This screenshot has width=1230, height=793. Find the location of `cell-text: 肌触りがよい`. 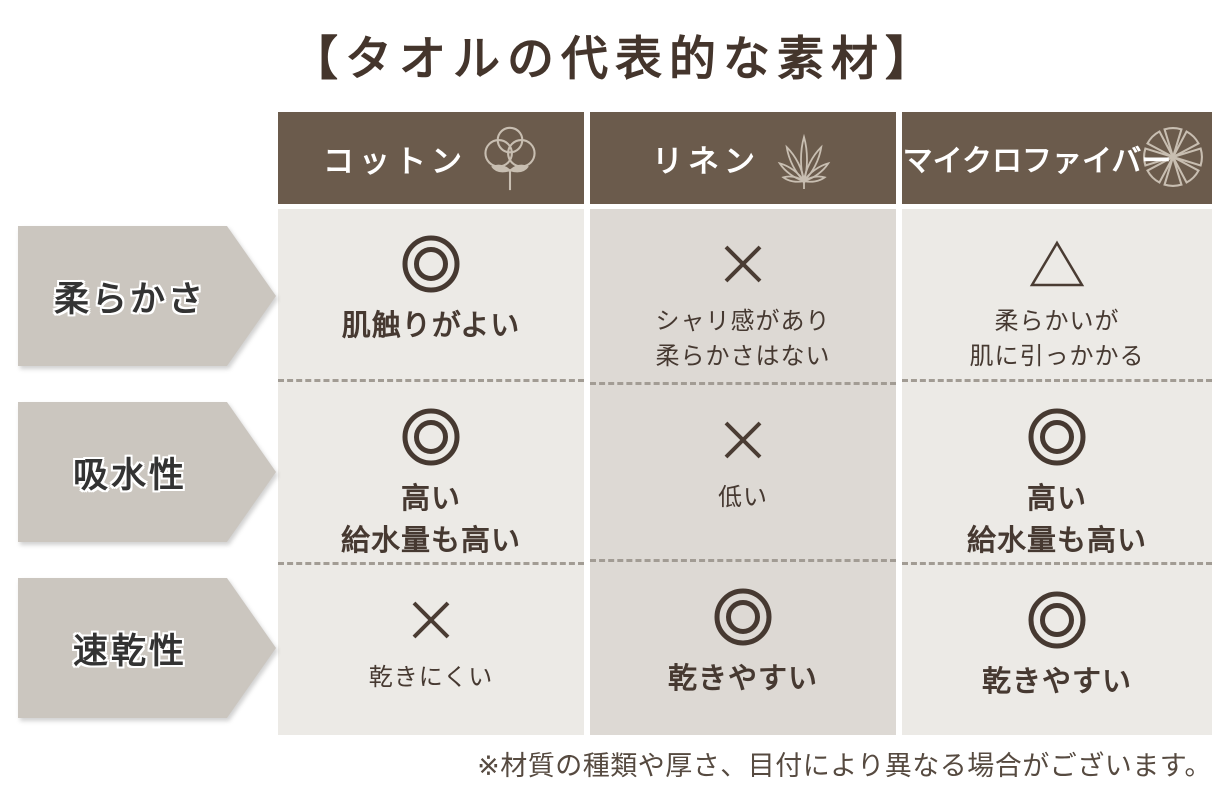

cell-text: 肌触りがよい is located at coordinates (431, 326).